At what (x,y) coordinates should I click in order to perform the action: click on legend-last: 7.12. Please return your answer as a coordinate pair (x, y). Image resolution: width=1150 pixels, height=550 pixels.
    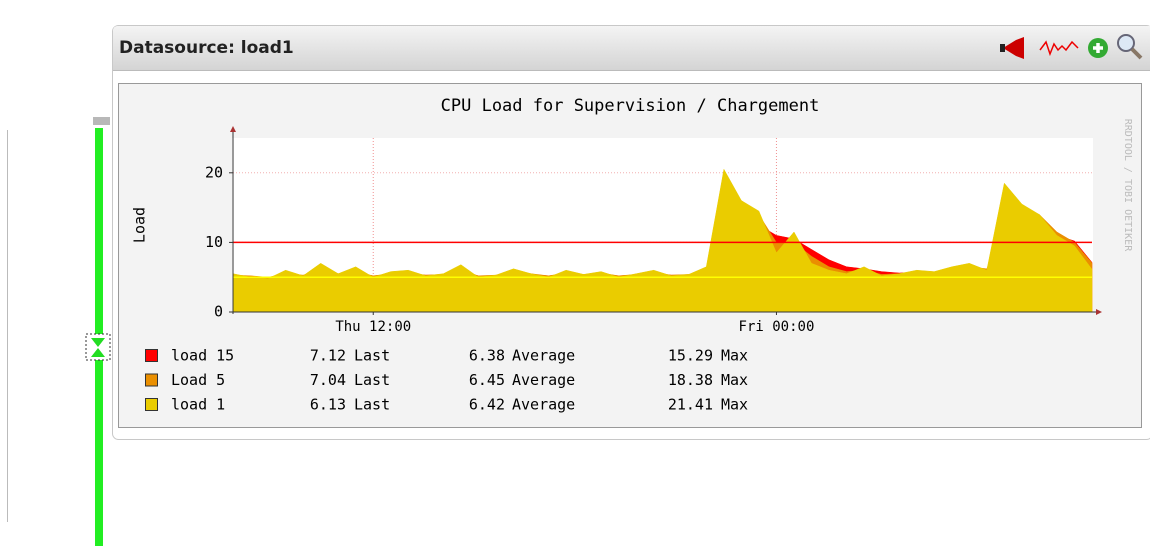
    Looking at the image, I should click on (328, 356).